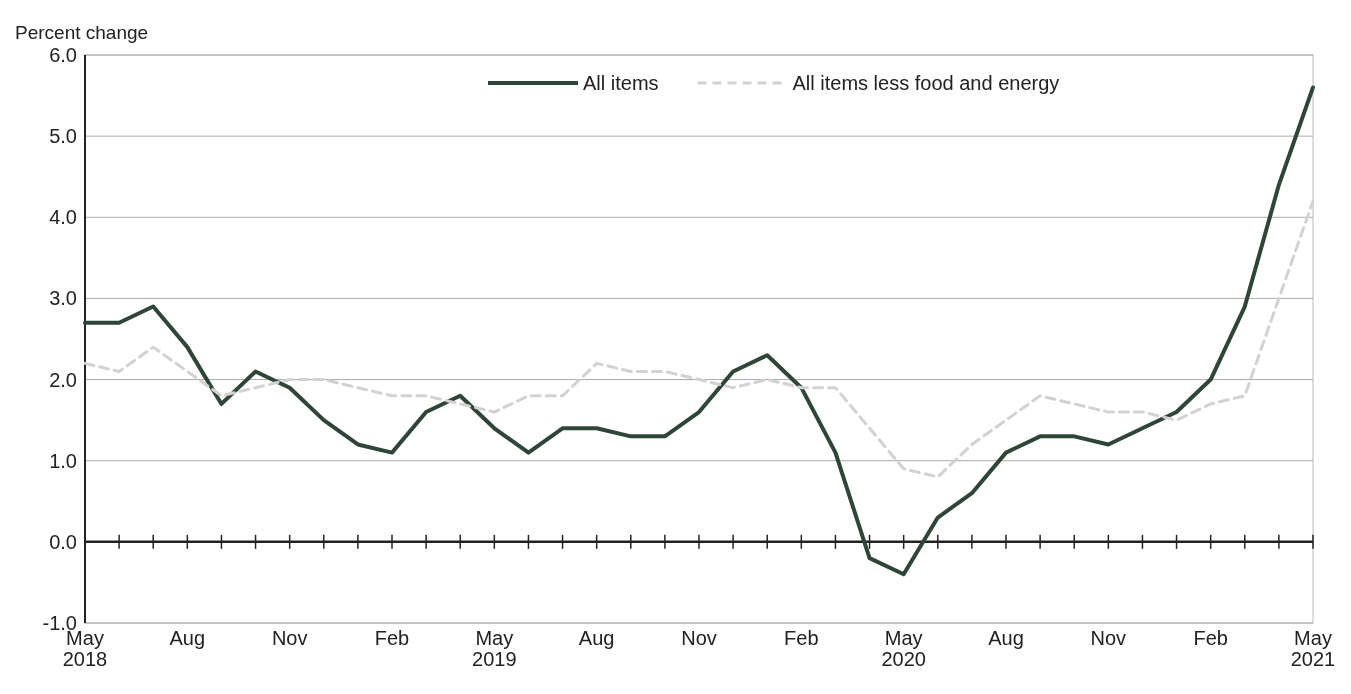 This screenshot has height=694, width=1351. Describe the element at coordinates (494, 648) in the screenshot. I see `x-tick-label: May 2019` at that location.